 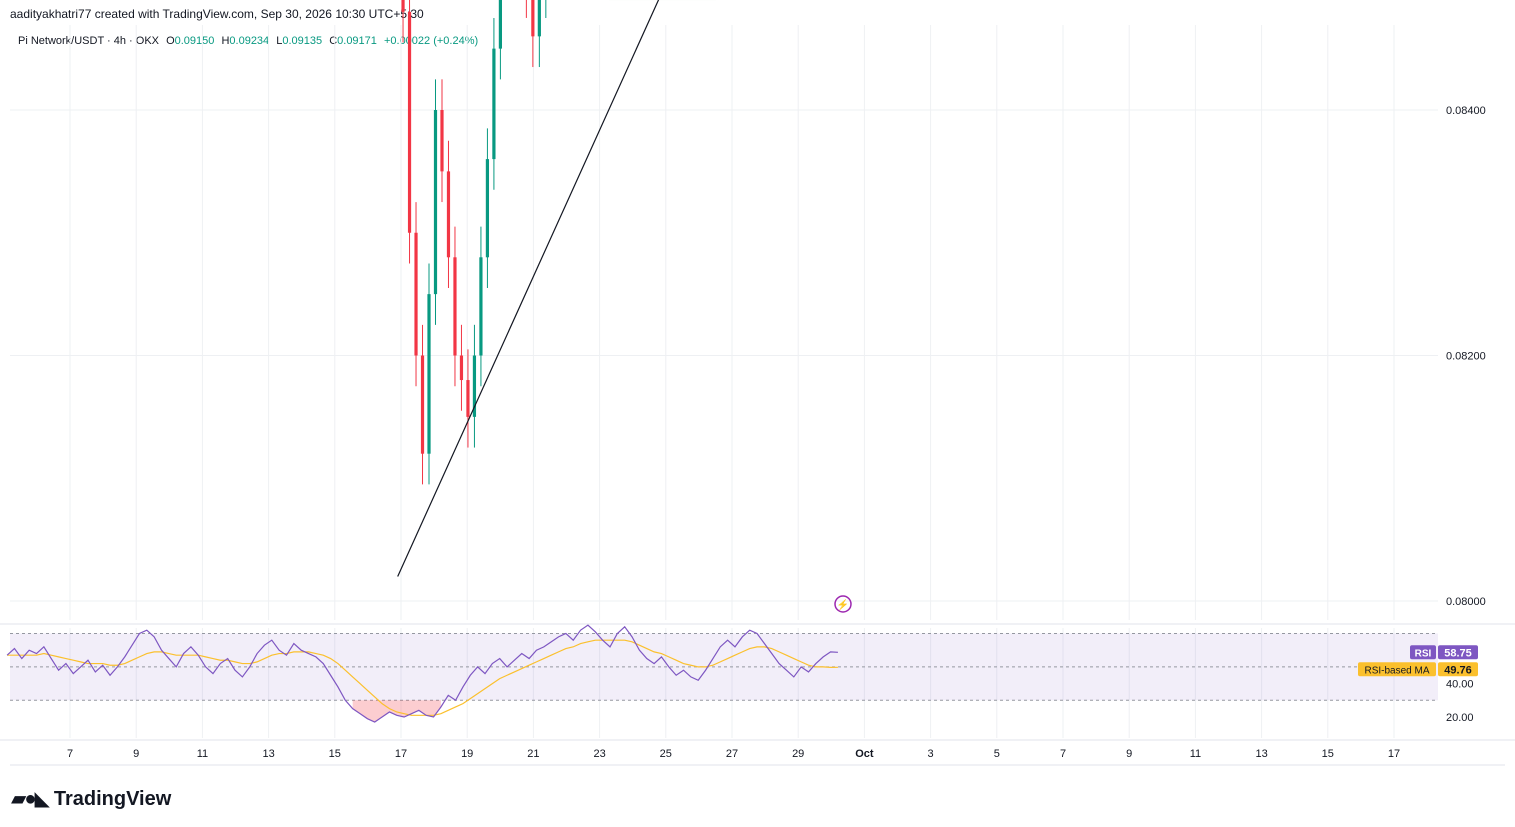 I want to click on symbol-title: Pi Network/USDT · 4h · OKX, so click(x=88, y=41).